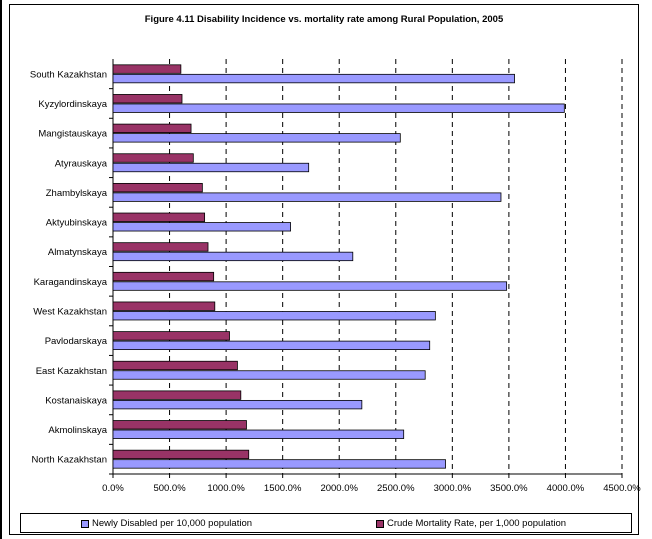  What do you see at coordinates (78, 252) in the screenshot?
I see `category-label: Almatynskaya` at bounding box center [78, 252].